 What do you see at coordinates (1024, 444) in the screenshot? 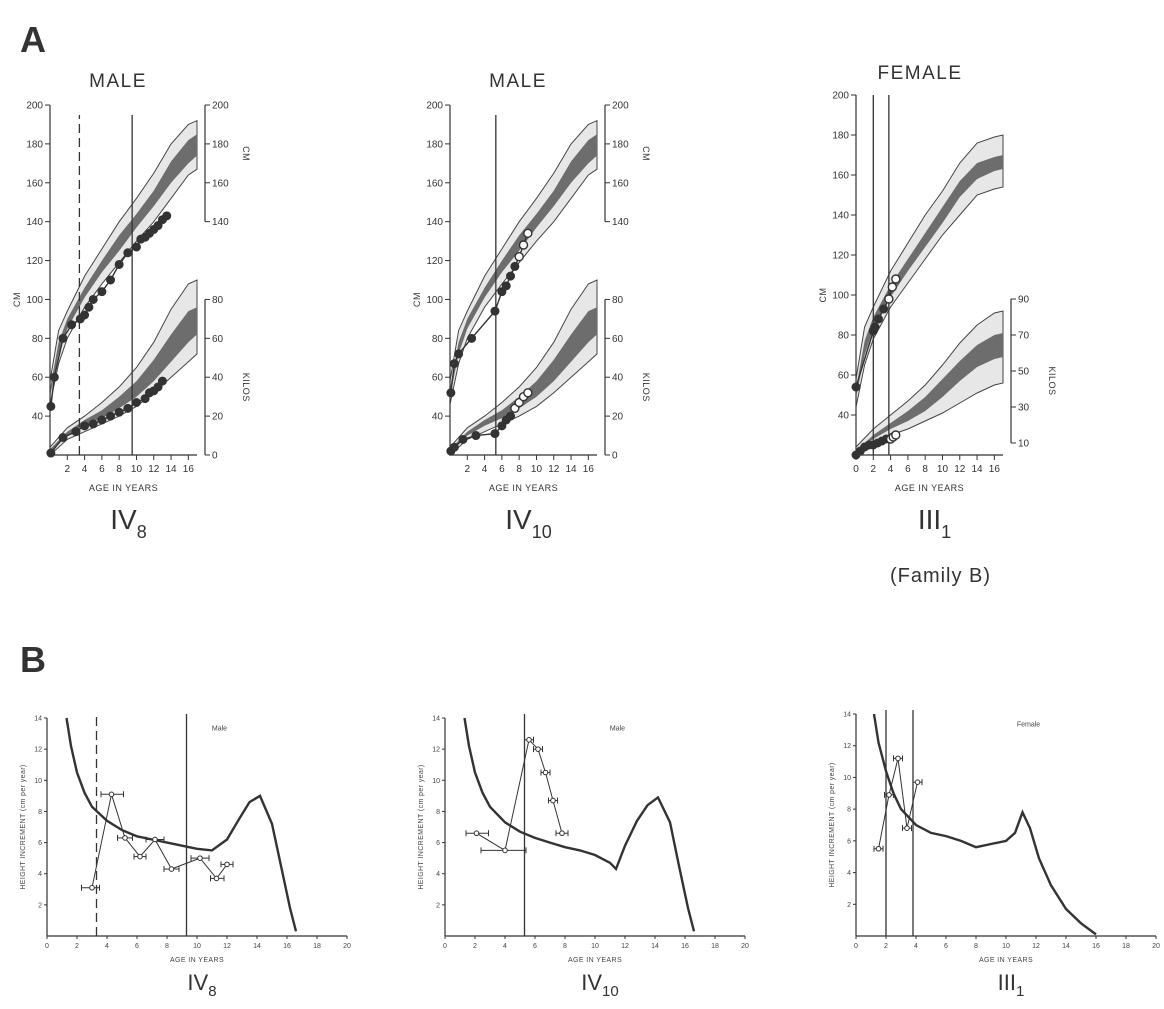
I see `right-kilo-tick-label: 10` at bounding box center [1024, 444].